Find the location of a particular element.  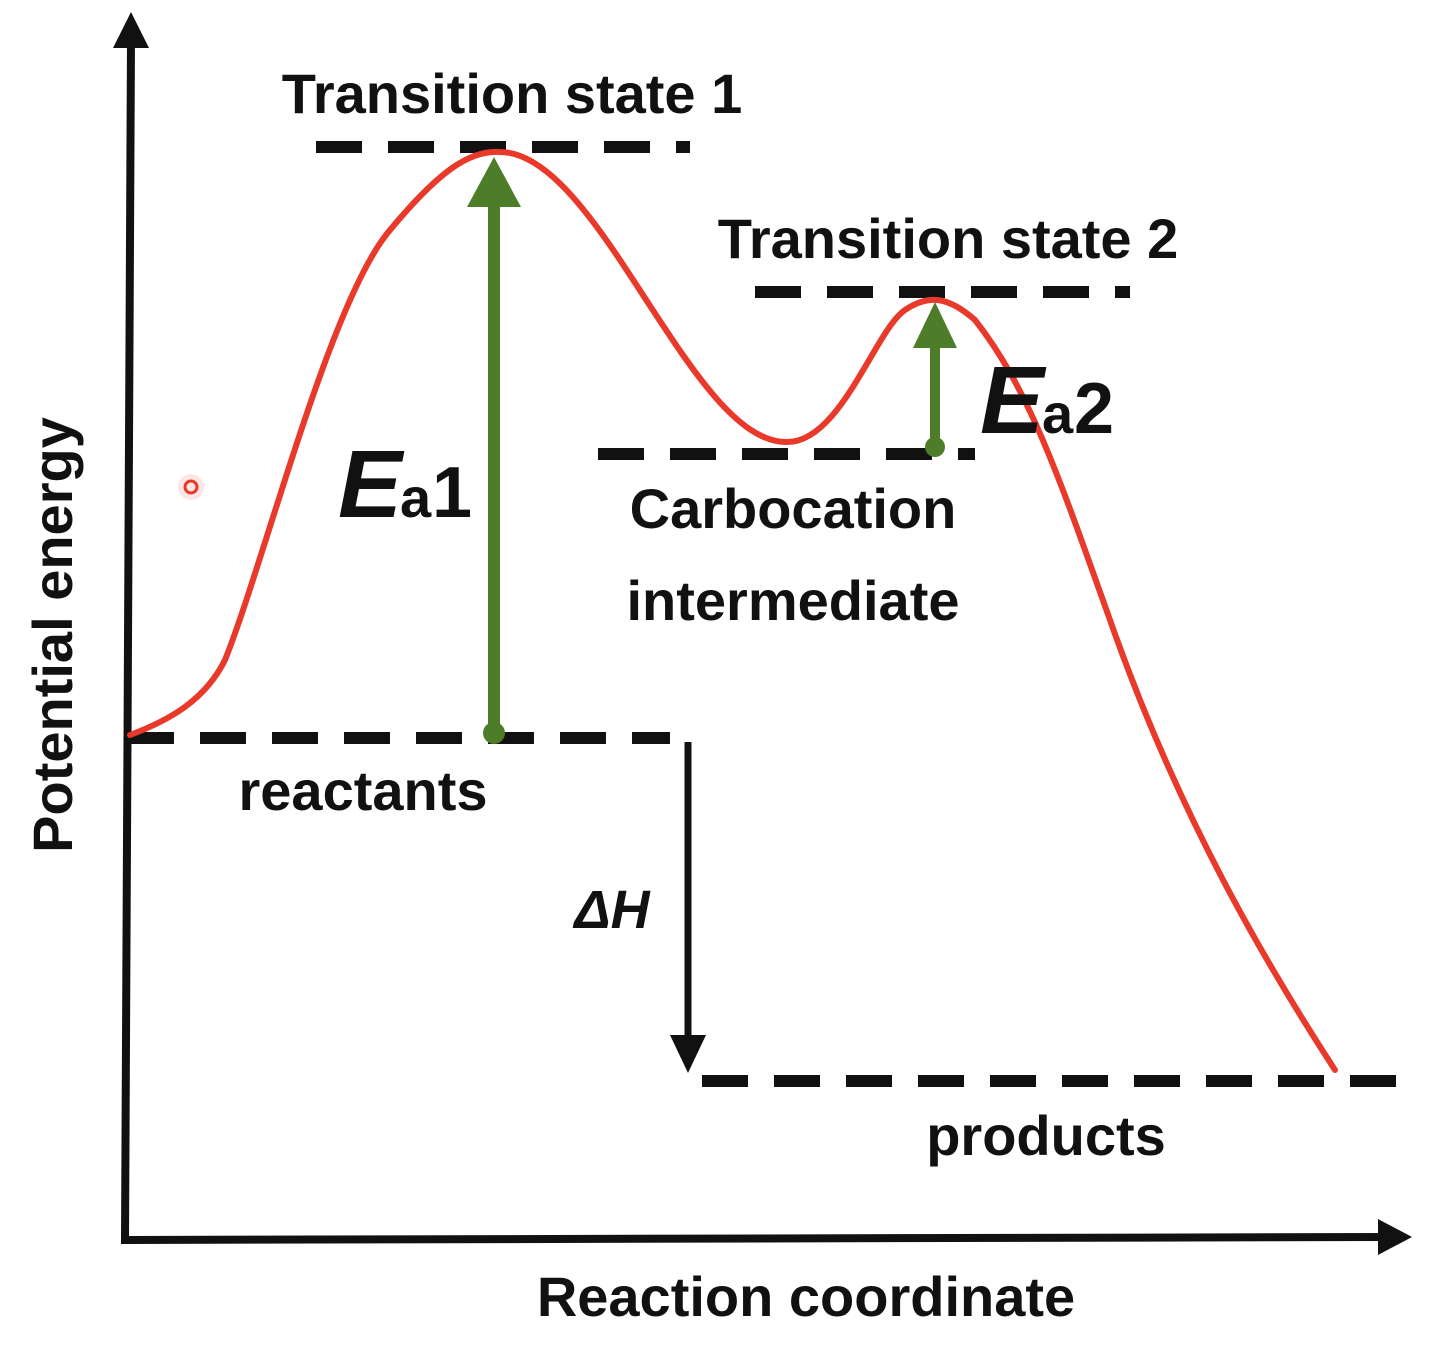

x-axis is located at coordinates (753, 1238).